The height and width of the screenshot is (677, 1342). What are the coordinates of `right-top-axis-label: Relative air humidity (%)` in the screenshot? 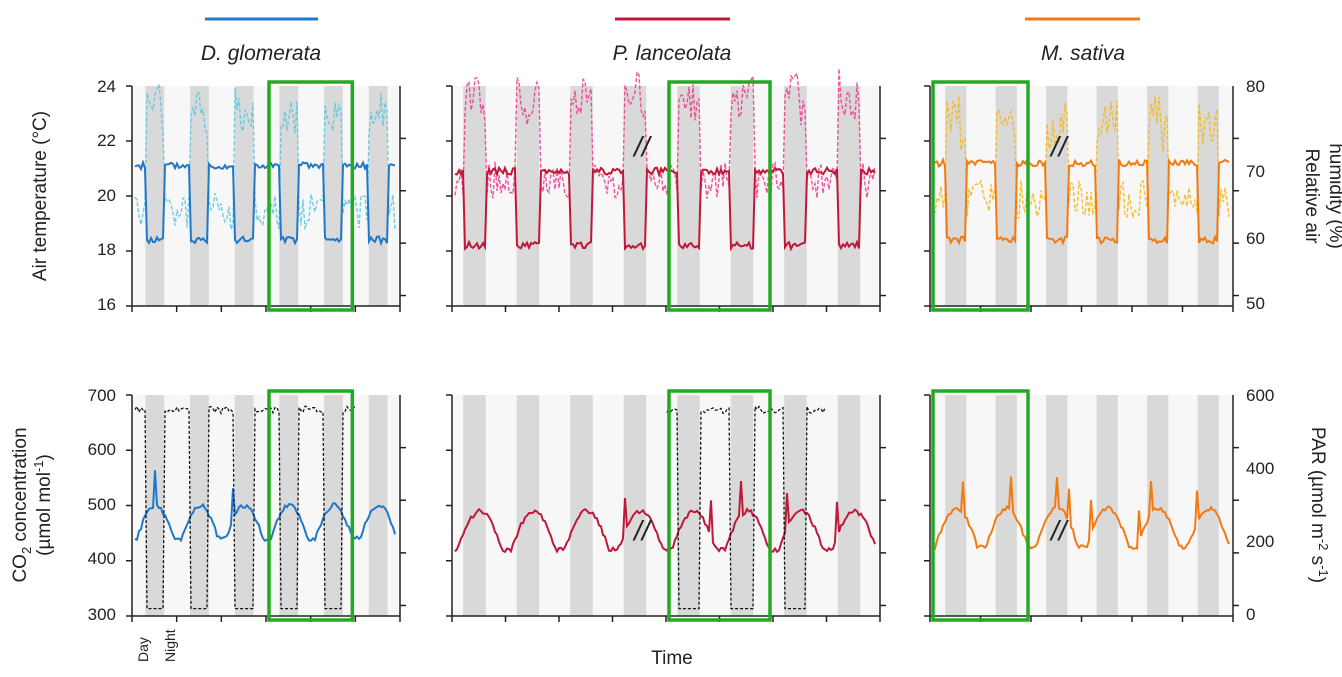 It's located at (1321, 196).